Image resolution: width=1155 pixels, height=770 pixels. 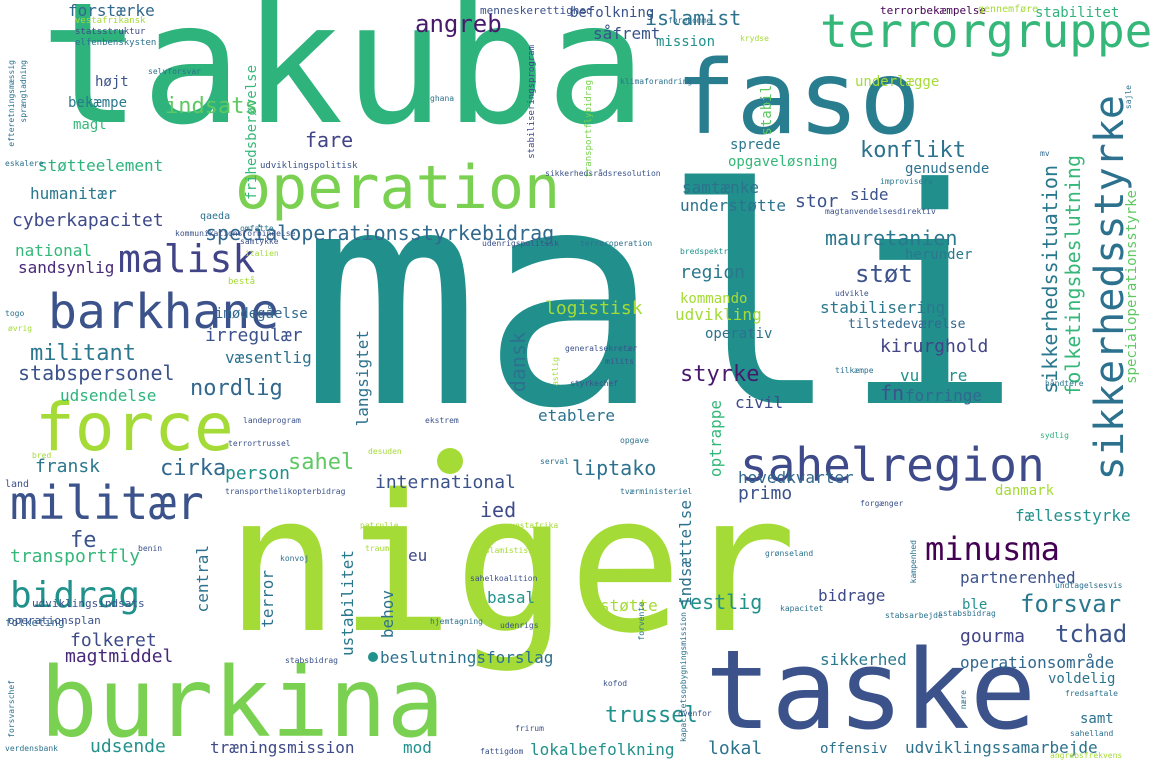 What do you see at coordinates (967, 613) in the screenshot?
I see `word: sstabsbidrag` at bounding box center [967, 613].